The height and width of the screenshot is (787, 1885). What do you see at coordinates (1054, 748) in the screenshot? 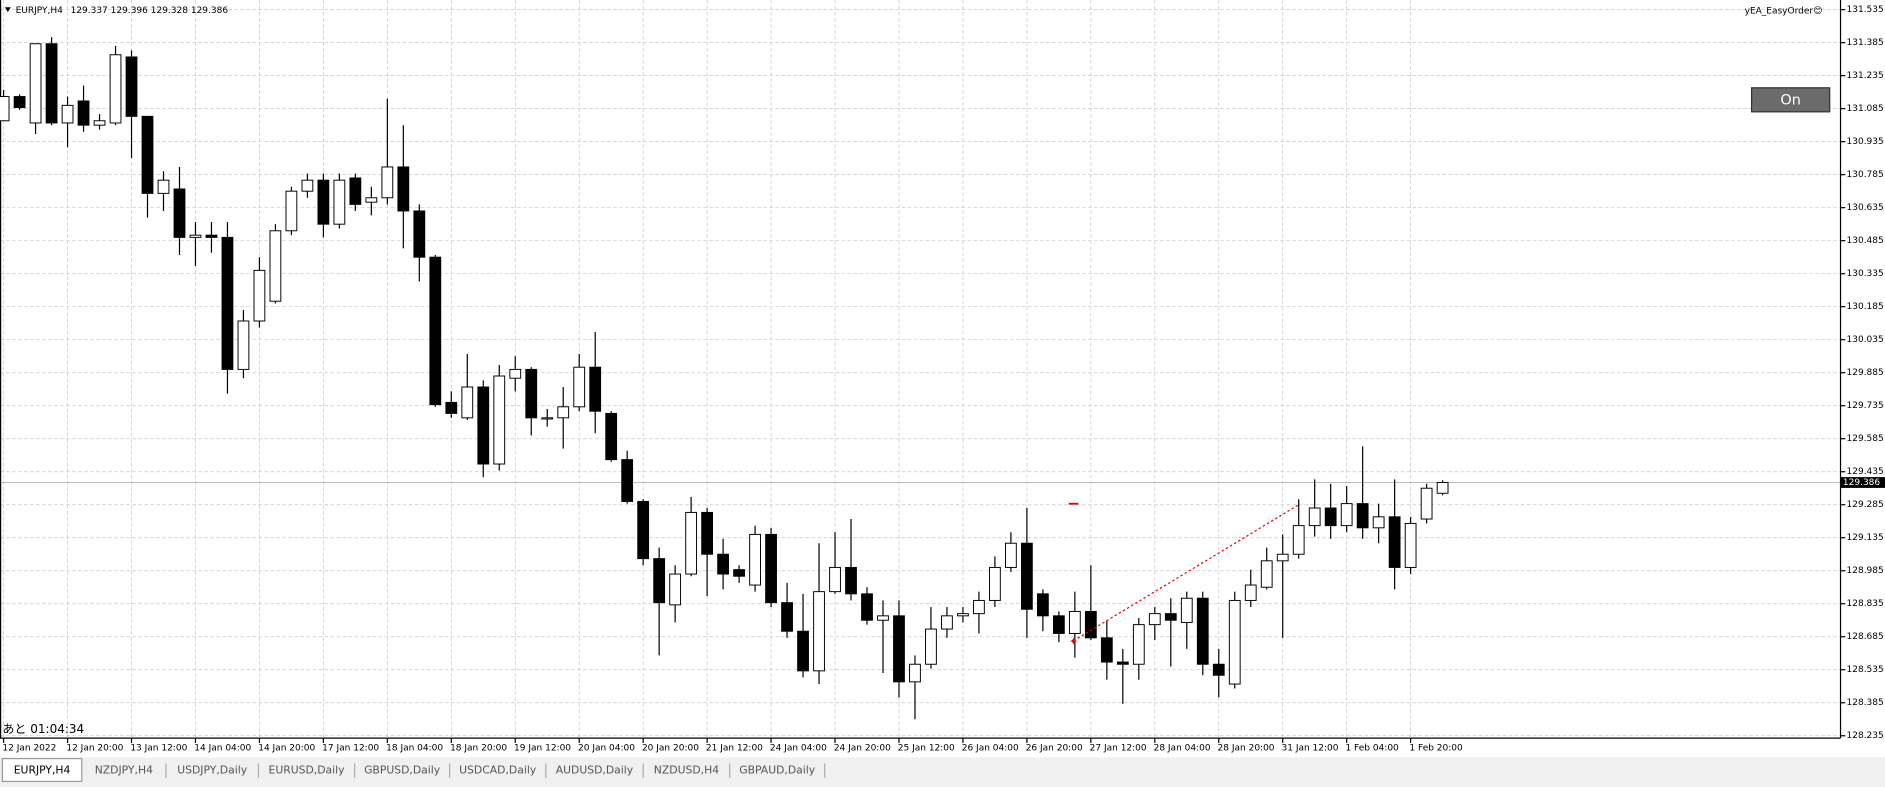
I see `x-tick-label: 26 Jan 20:00` at bounding box center [1054, 748].